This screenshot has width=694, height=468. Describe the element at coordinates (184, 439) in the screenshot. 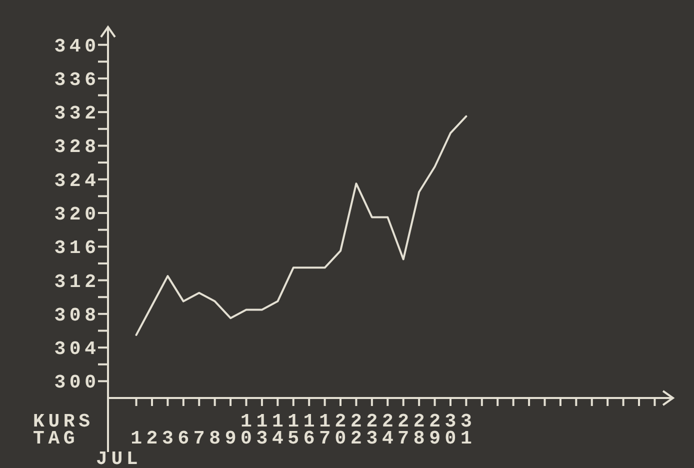

I see `x-tick-label: 6` at that location.